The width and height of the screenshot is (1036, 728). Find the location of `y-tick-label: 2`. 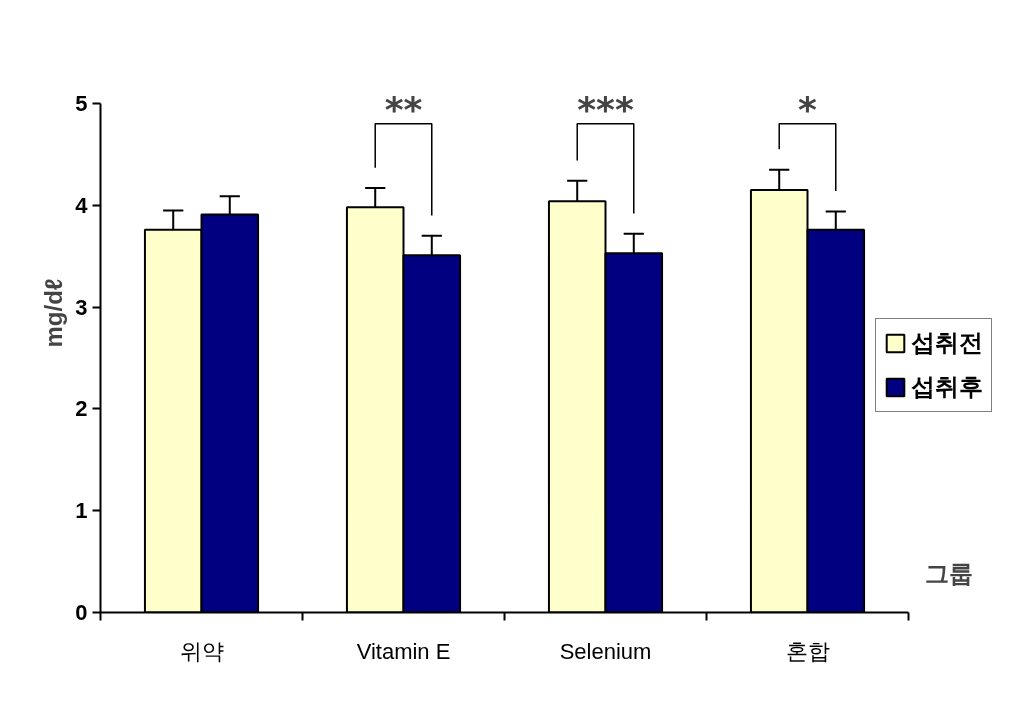

y-tick-label: 2 is located at coordinates (81, 409).